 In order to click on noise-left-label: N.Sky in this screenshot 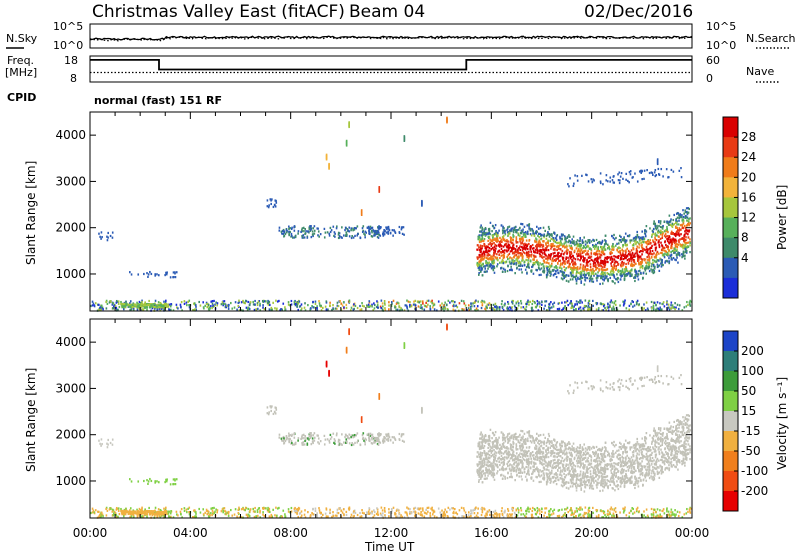, I will do `click(22, 38)`.